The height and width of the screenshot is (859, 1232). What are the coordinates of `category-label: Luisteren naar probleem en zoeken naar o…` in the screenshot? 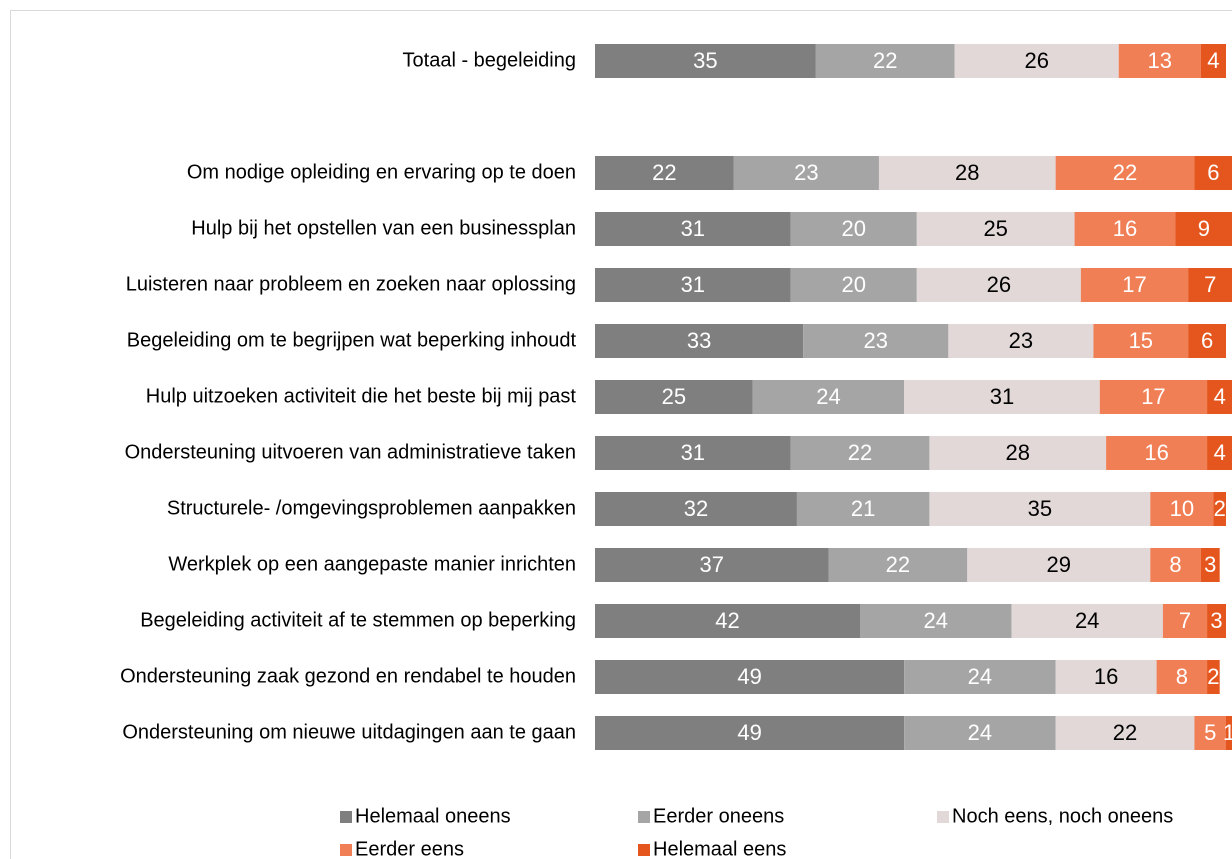 It's located at (351, 284).